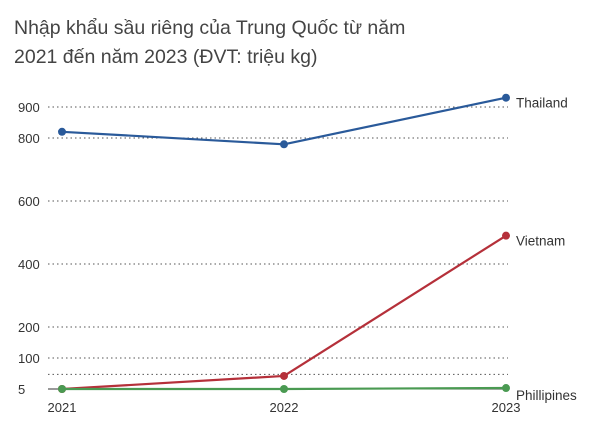 This screenshot has height=431, width=600. Describe the element at coordinates (21, 389) in the screenshot. I see `y-tick-label: 5` at that location.